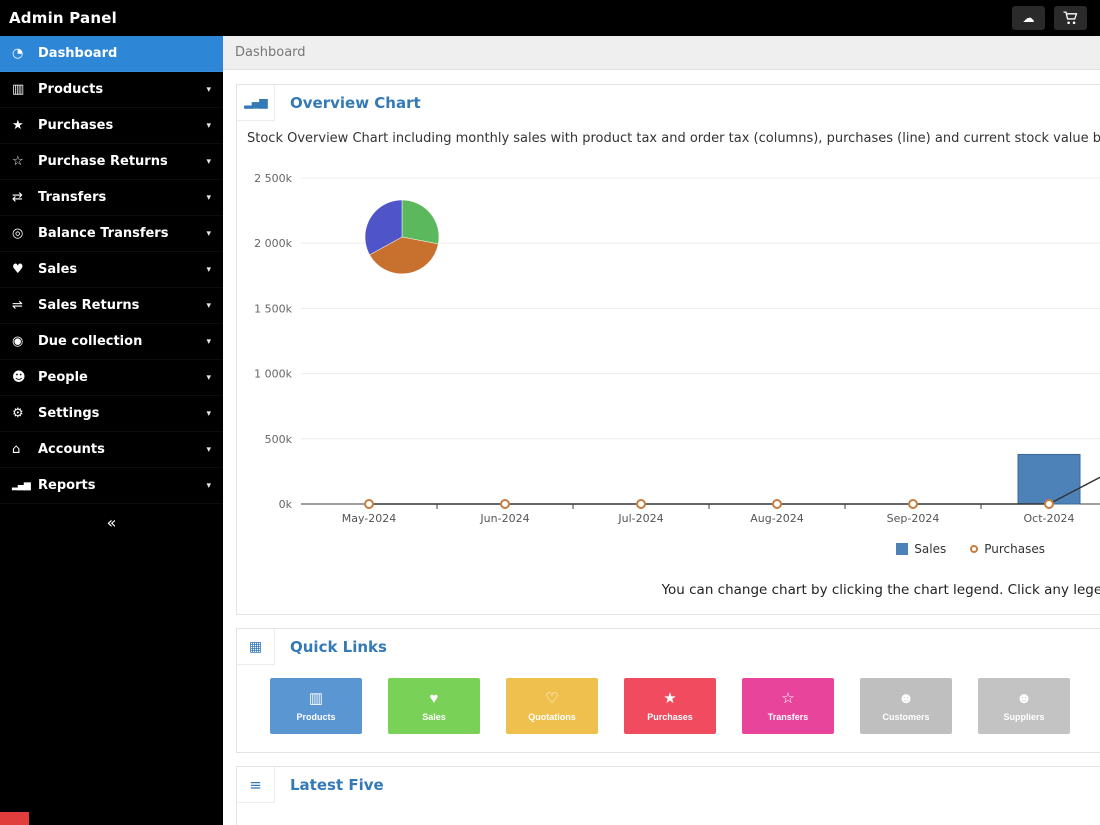 This screenshot has height=825, width=1100. Describe the element at coordinates (338, 647) in the screenshot. I see `panel-title: Quick Links` at that location.